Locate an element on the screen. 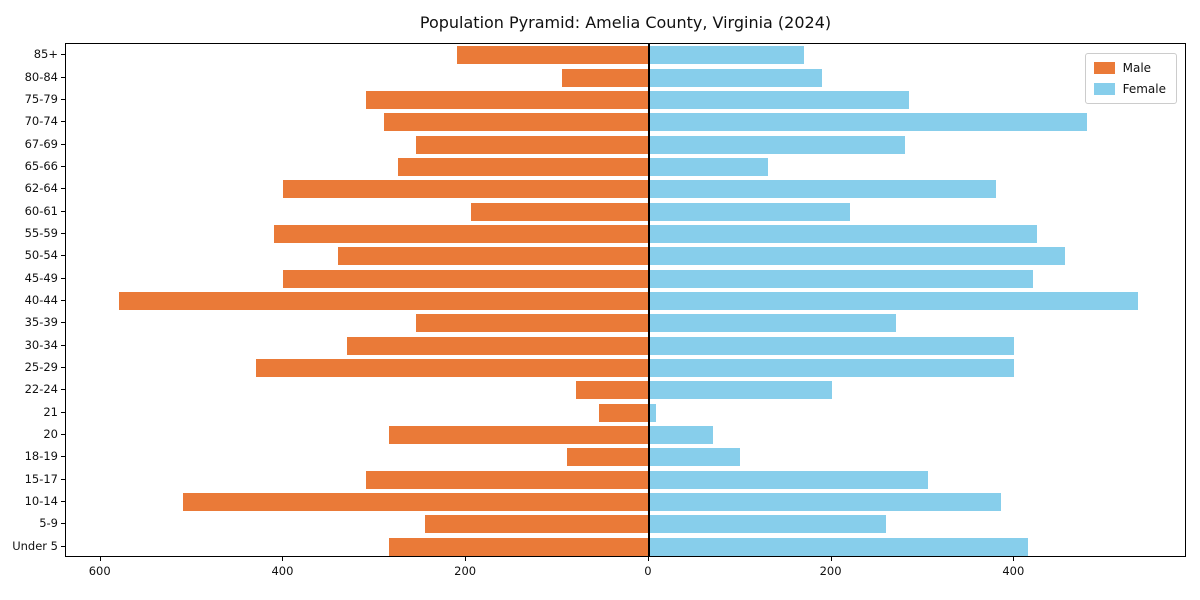 The image size is (1200, 600). male-legend-label: Male is located at coordinates (1137, 68).